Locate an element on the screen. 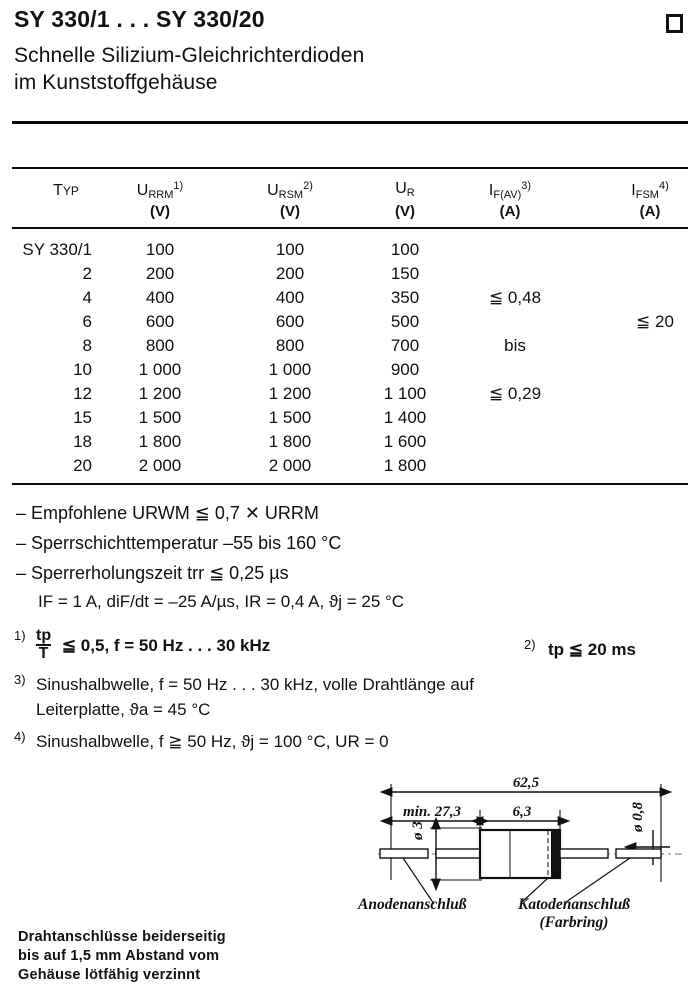 The image size is (700, 990). cathode-lead is located at coordinates (610, 853).